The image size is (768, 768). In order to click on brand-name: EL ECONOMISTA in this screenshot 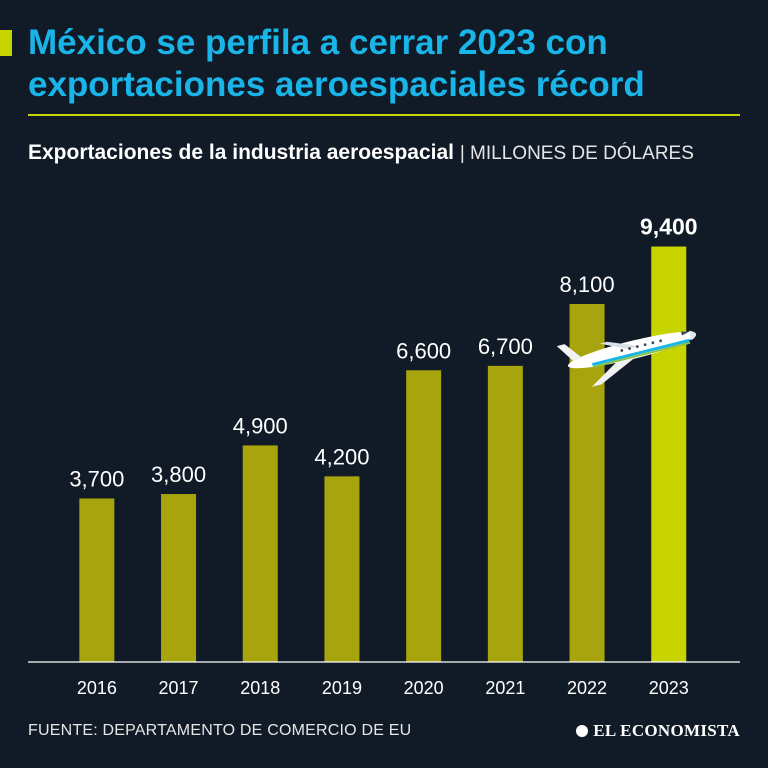, I will do `click(666, 730)`.